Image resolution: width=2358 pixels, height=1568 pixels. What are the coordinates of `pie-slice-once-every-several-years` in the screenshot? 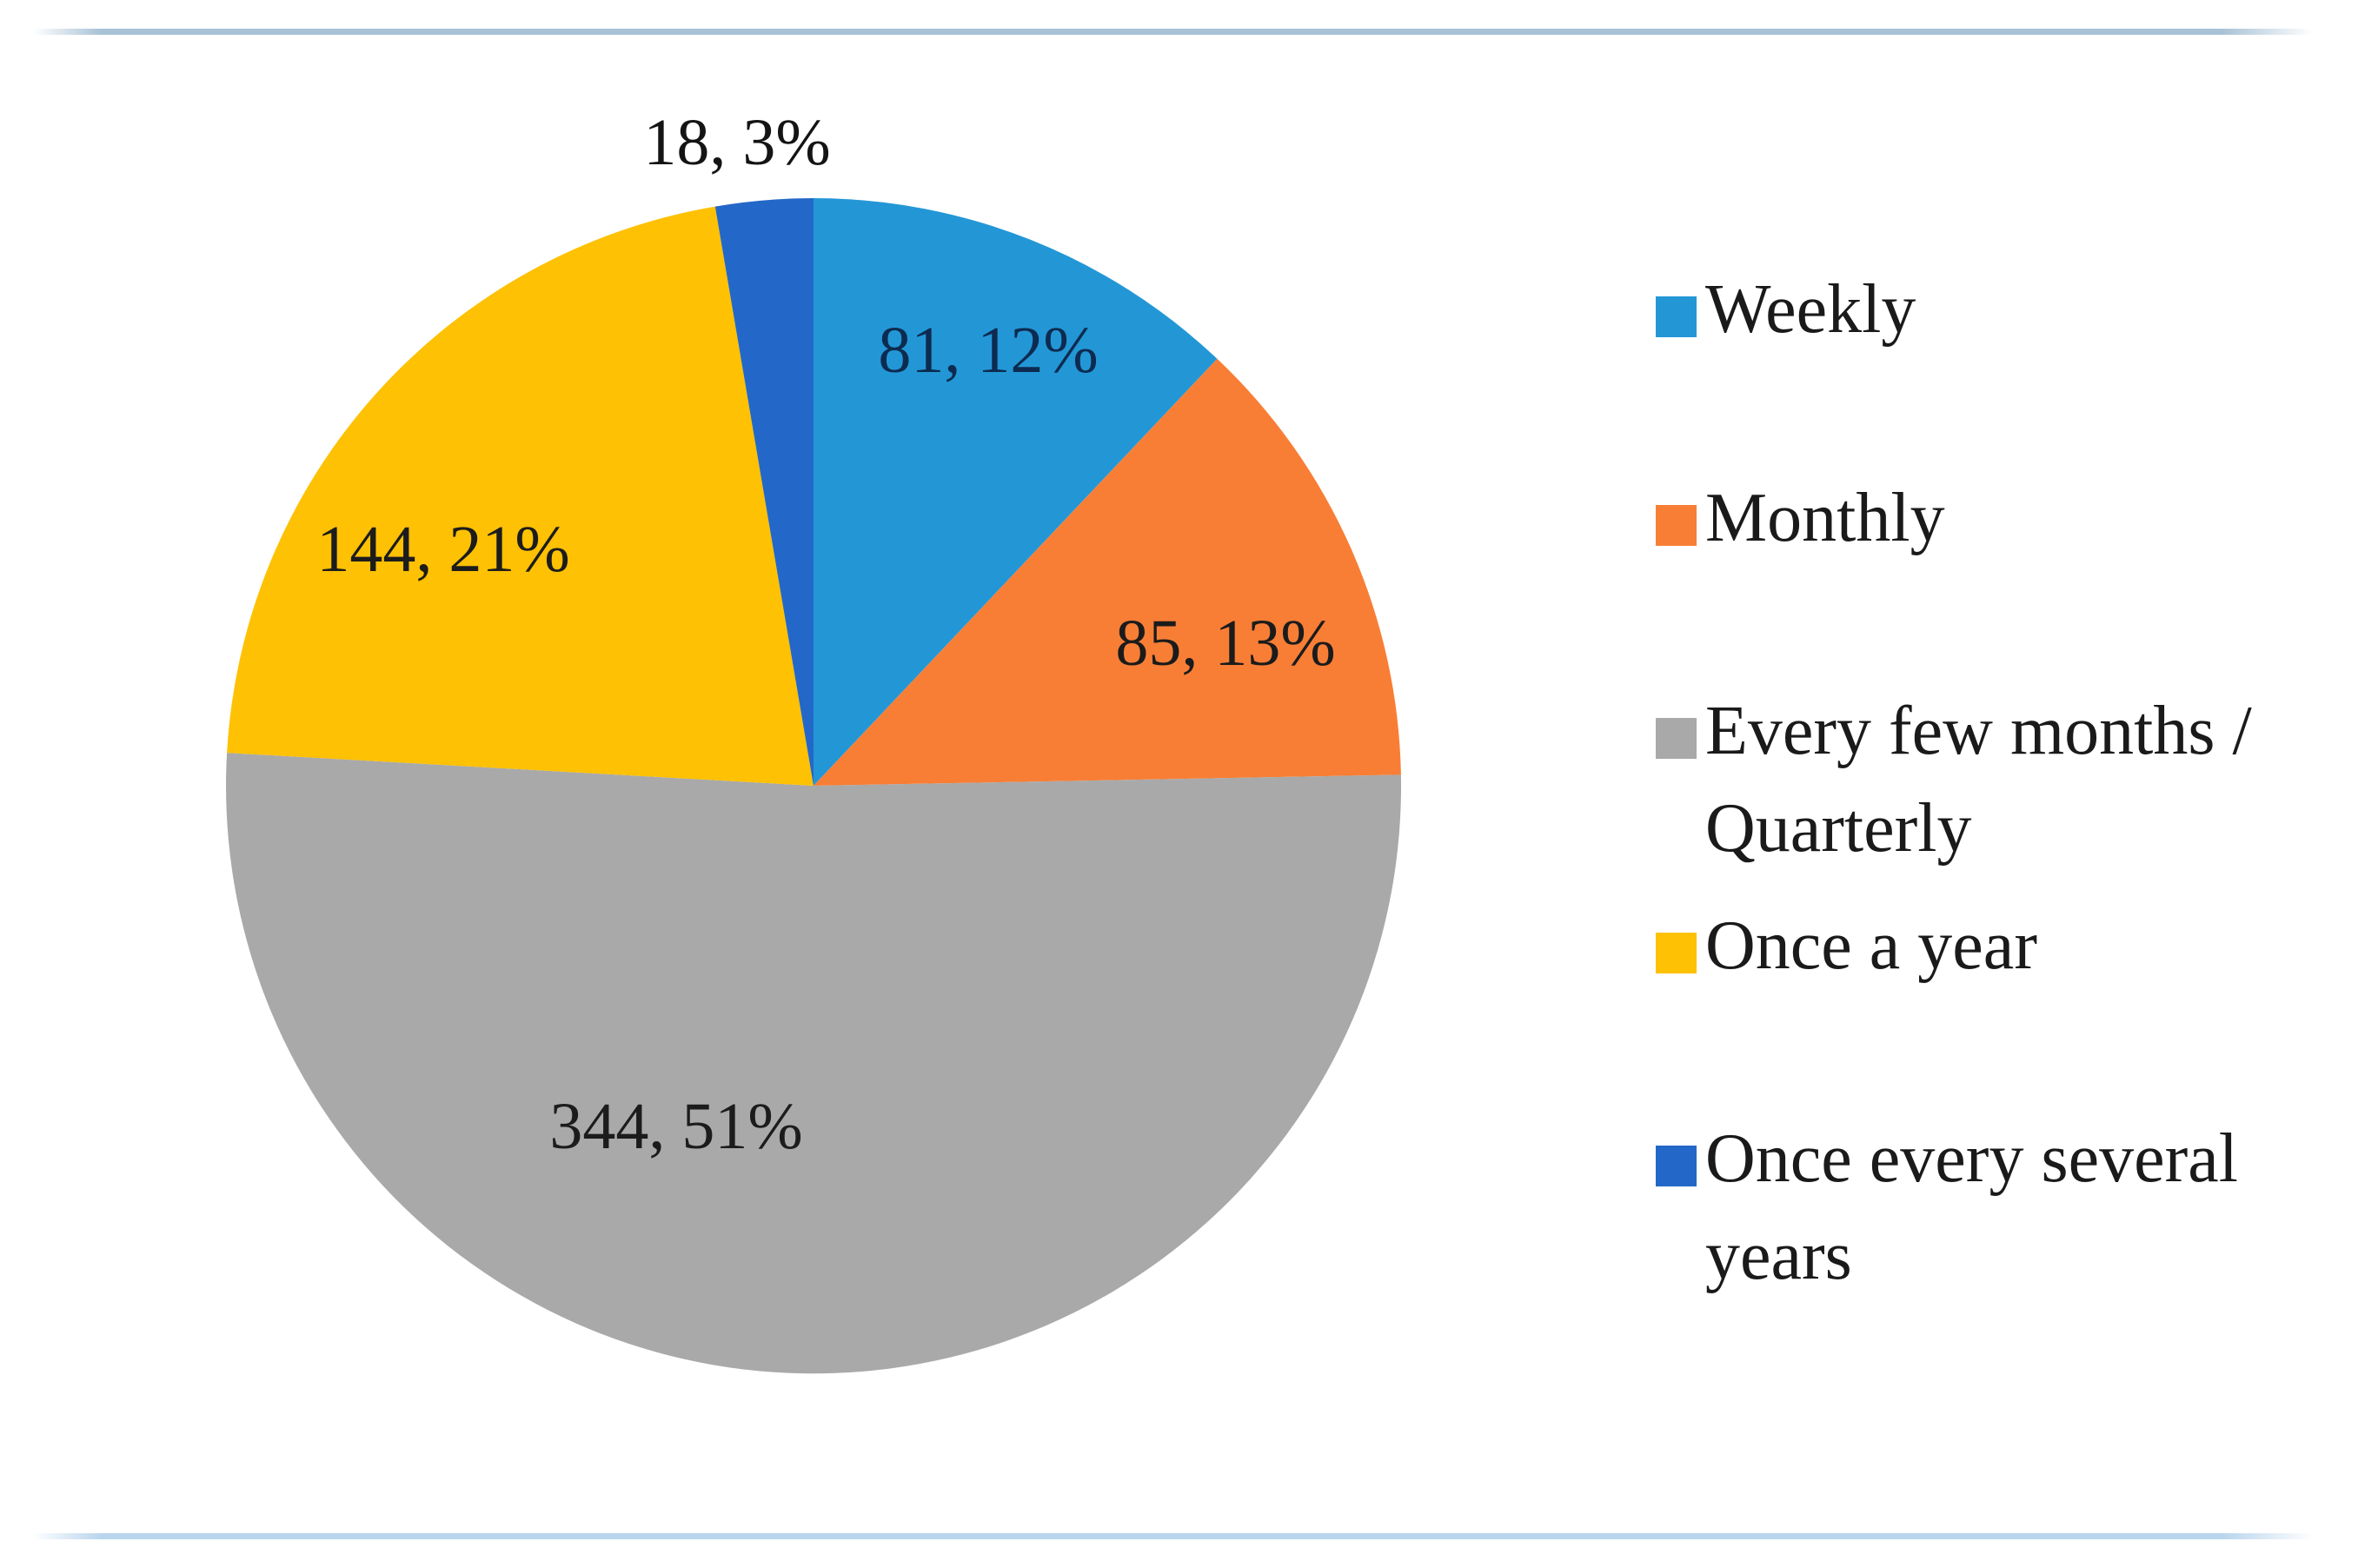 It's located at (764, 492).